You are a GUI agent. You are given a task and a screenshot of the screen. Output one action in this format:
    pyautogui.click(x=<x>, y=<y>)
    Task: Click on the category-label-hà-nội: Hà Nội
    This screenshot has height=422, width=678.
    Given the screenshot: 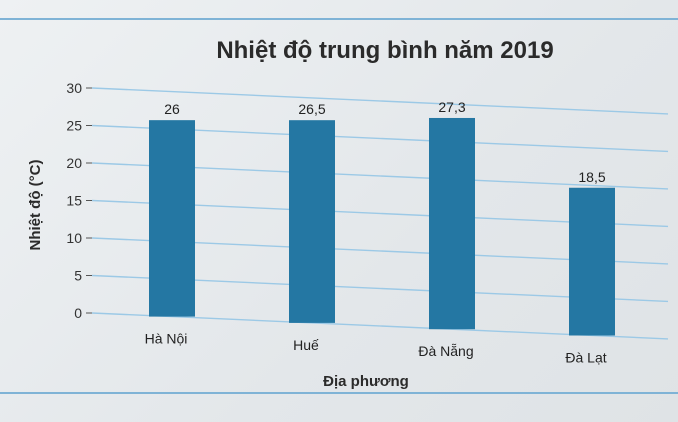 What is the action you would take?
    pyautogui.click(x=166, y=339)
    